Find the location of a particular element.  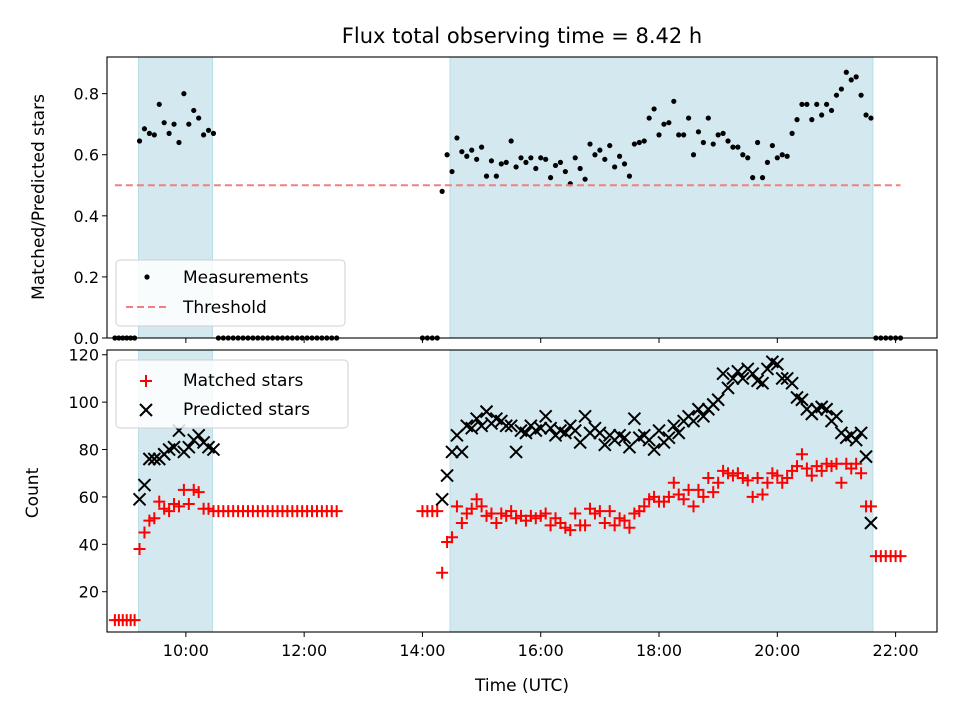

ratio-legend-box is located at coordinates (230, 293).